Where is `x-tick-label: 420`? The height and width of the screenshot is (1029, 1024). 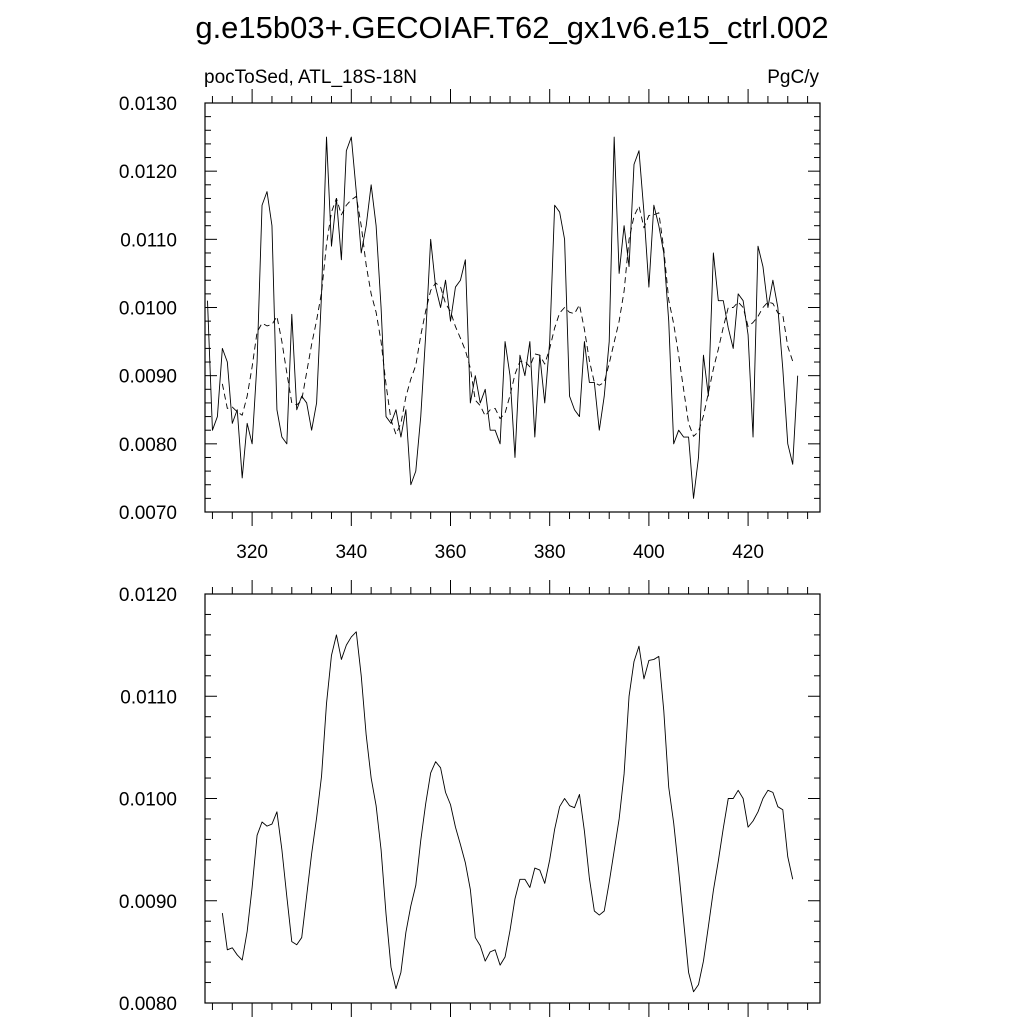 x-tick-label: 420 is located at coordinates (748, 552).